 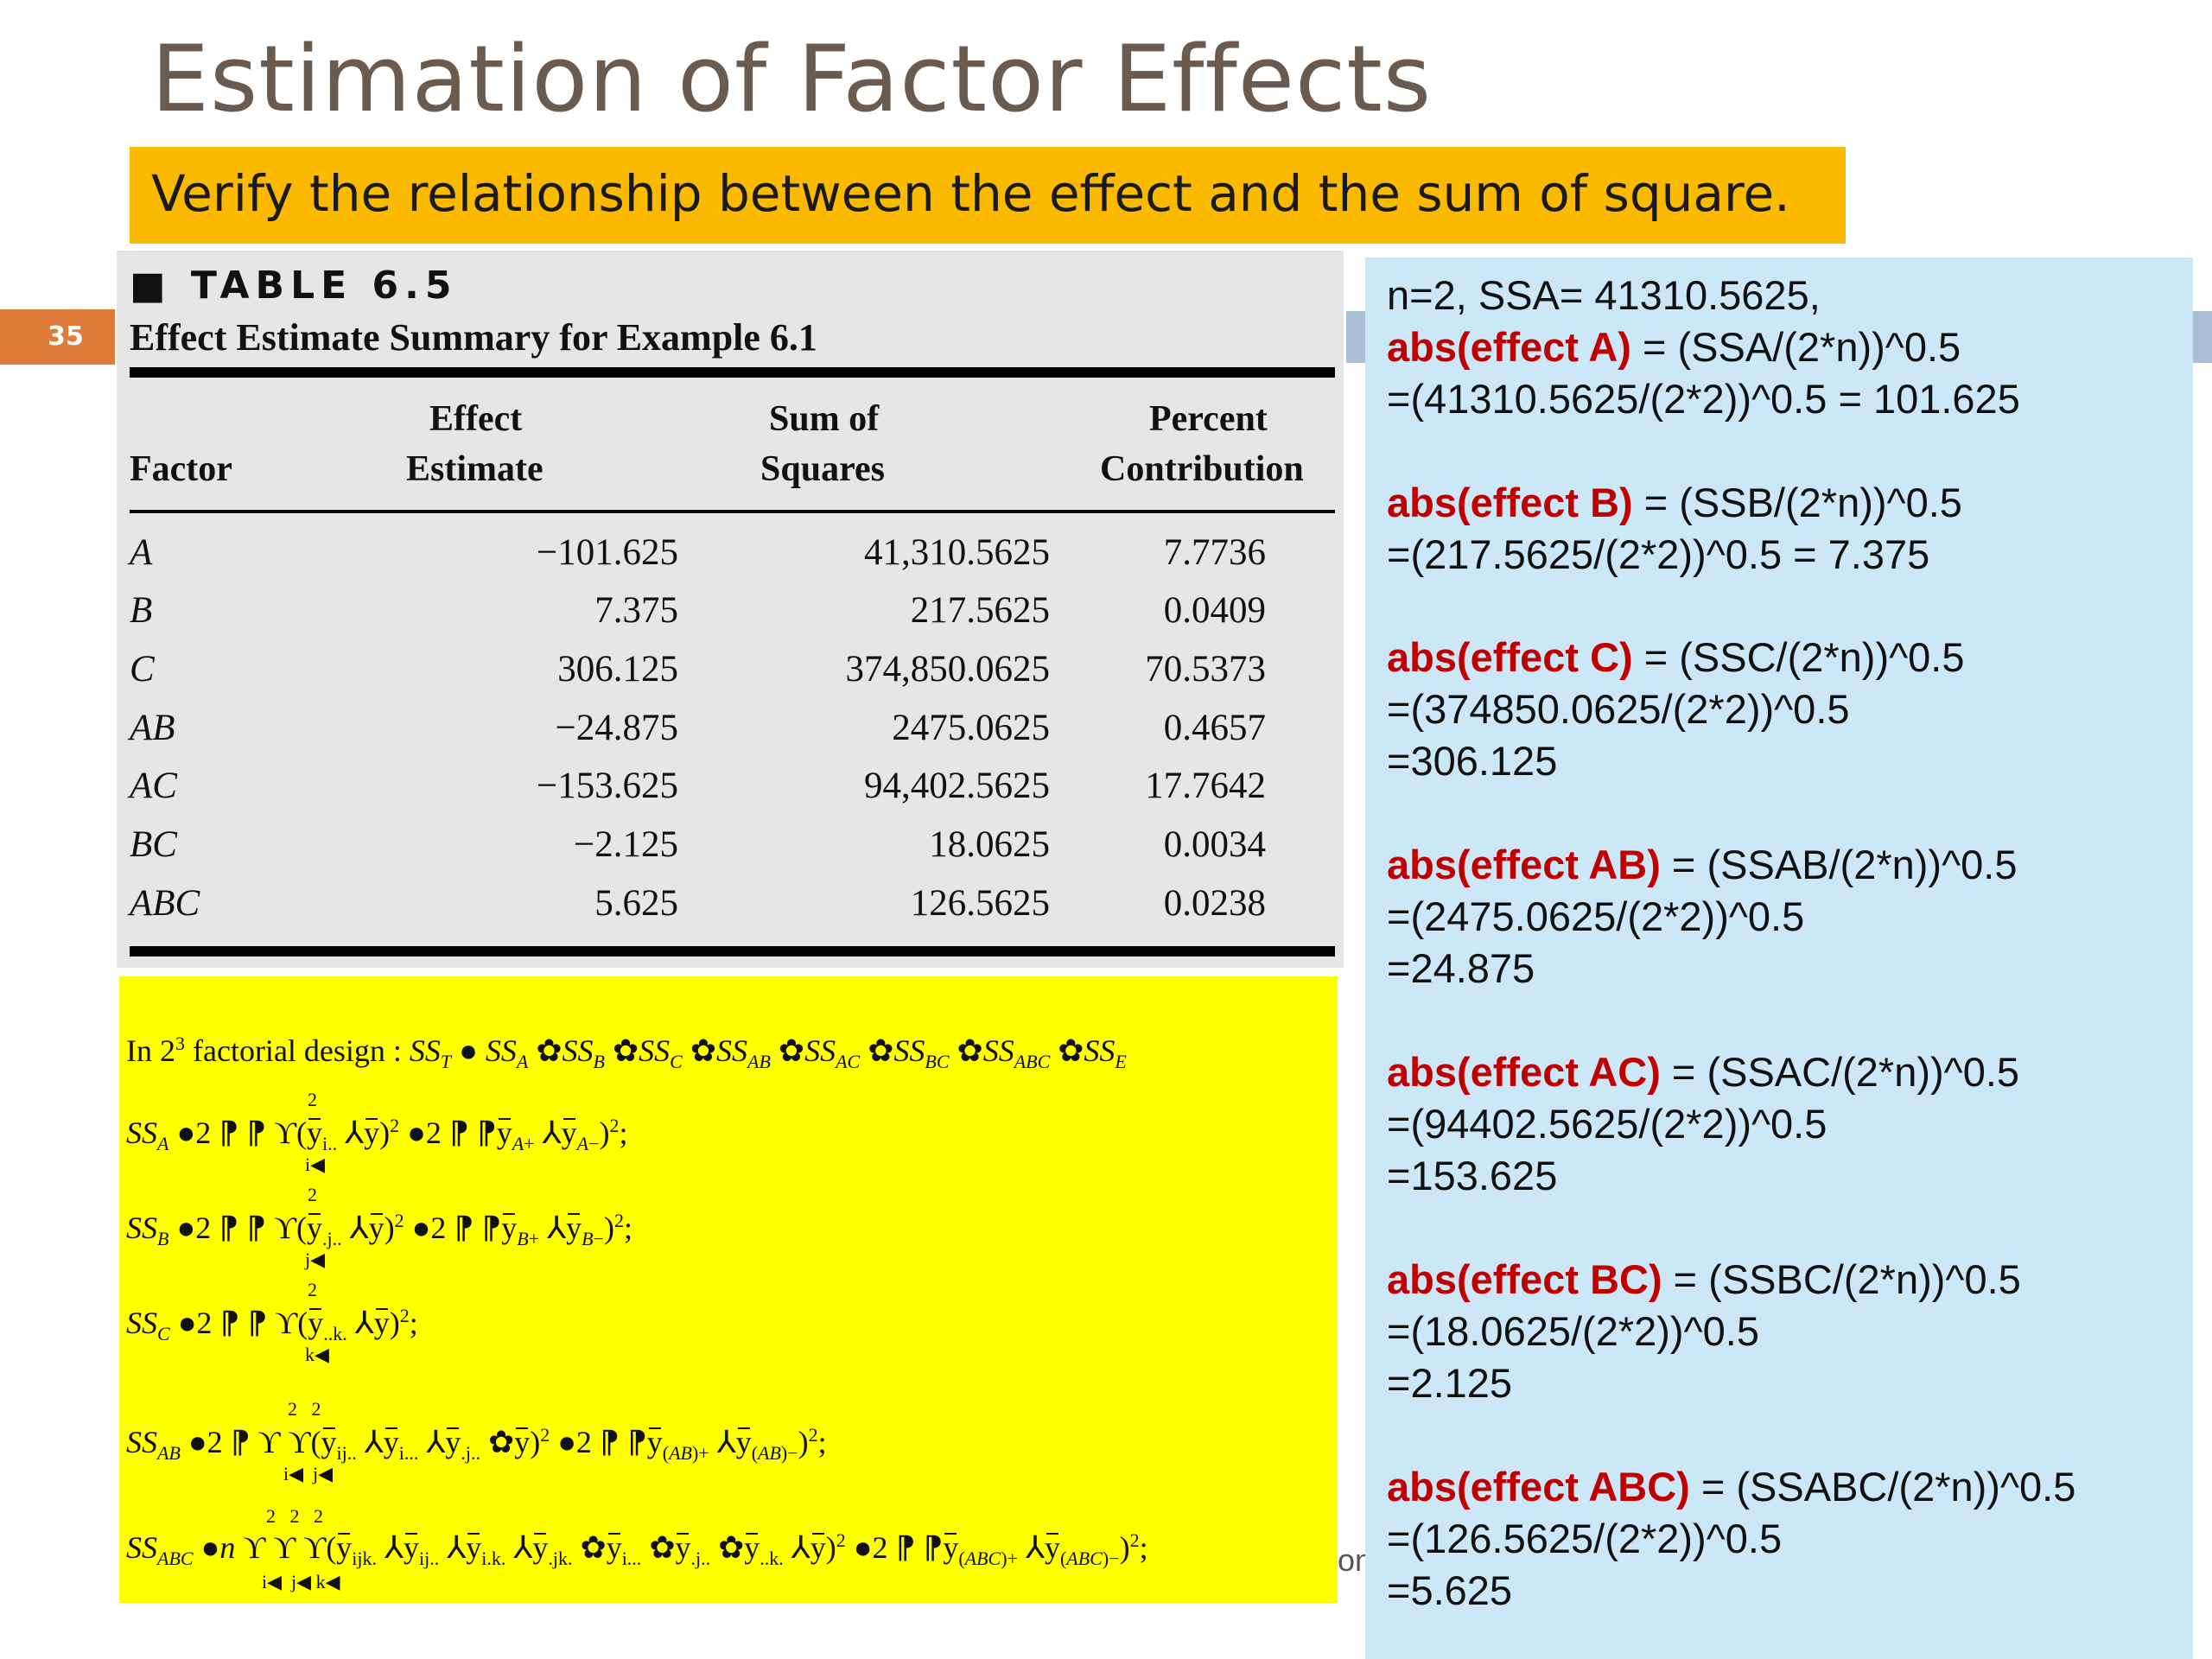 What do you see at coordinates (1472, 1175) in the screenshot?
I see `calc-result-line: =153.625` at bounding box center [1472, 1175].